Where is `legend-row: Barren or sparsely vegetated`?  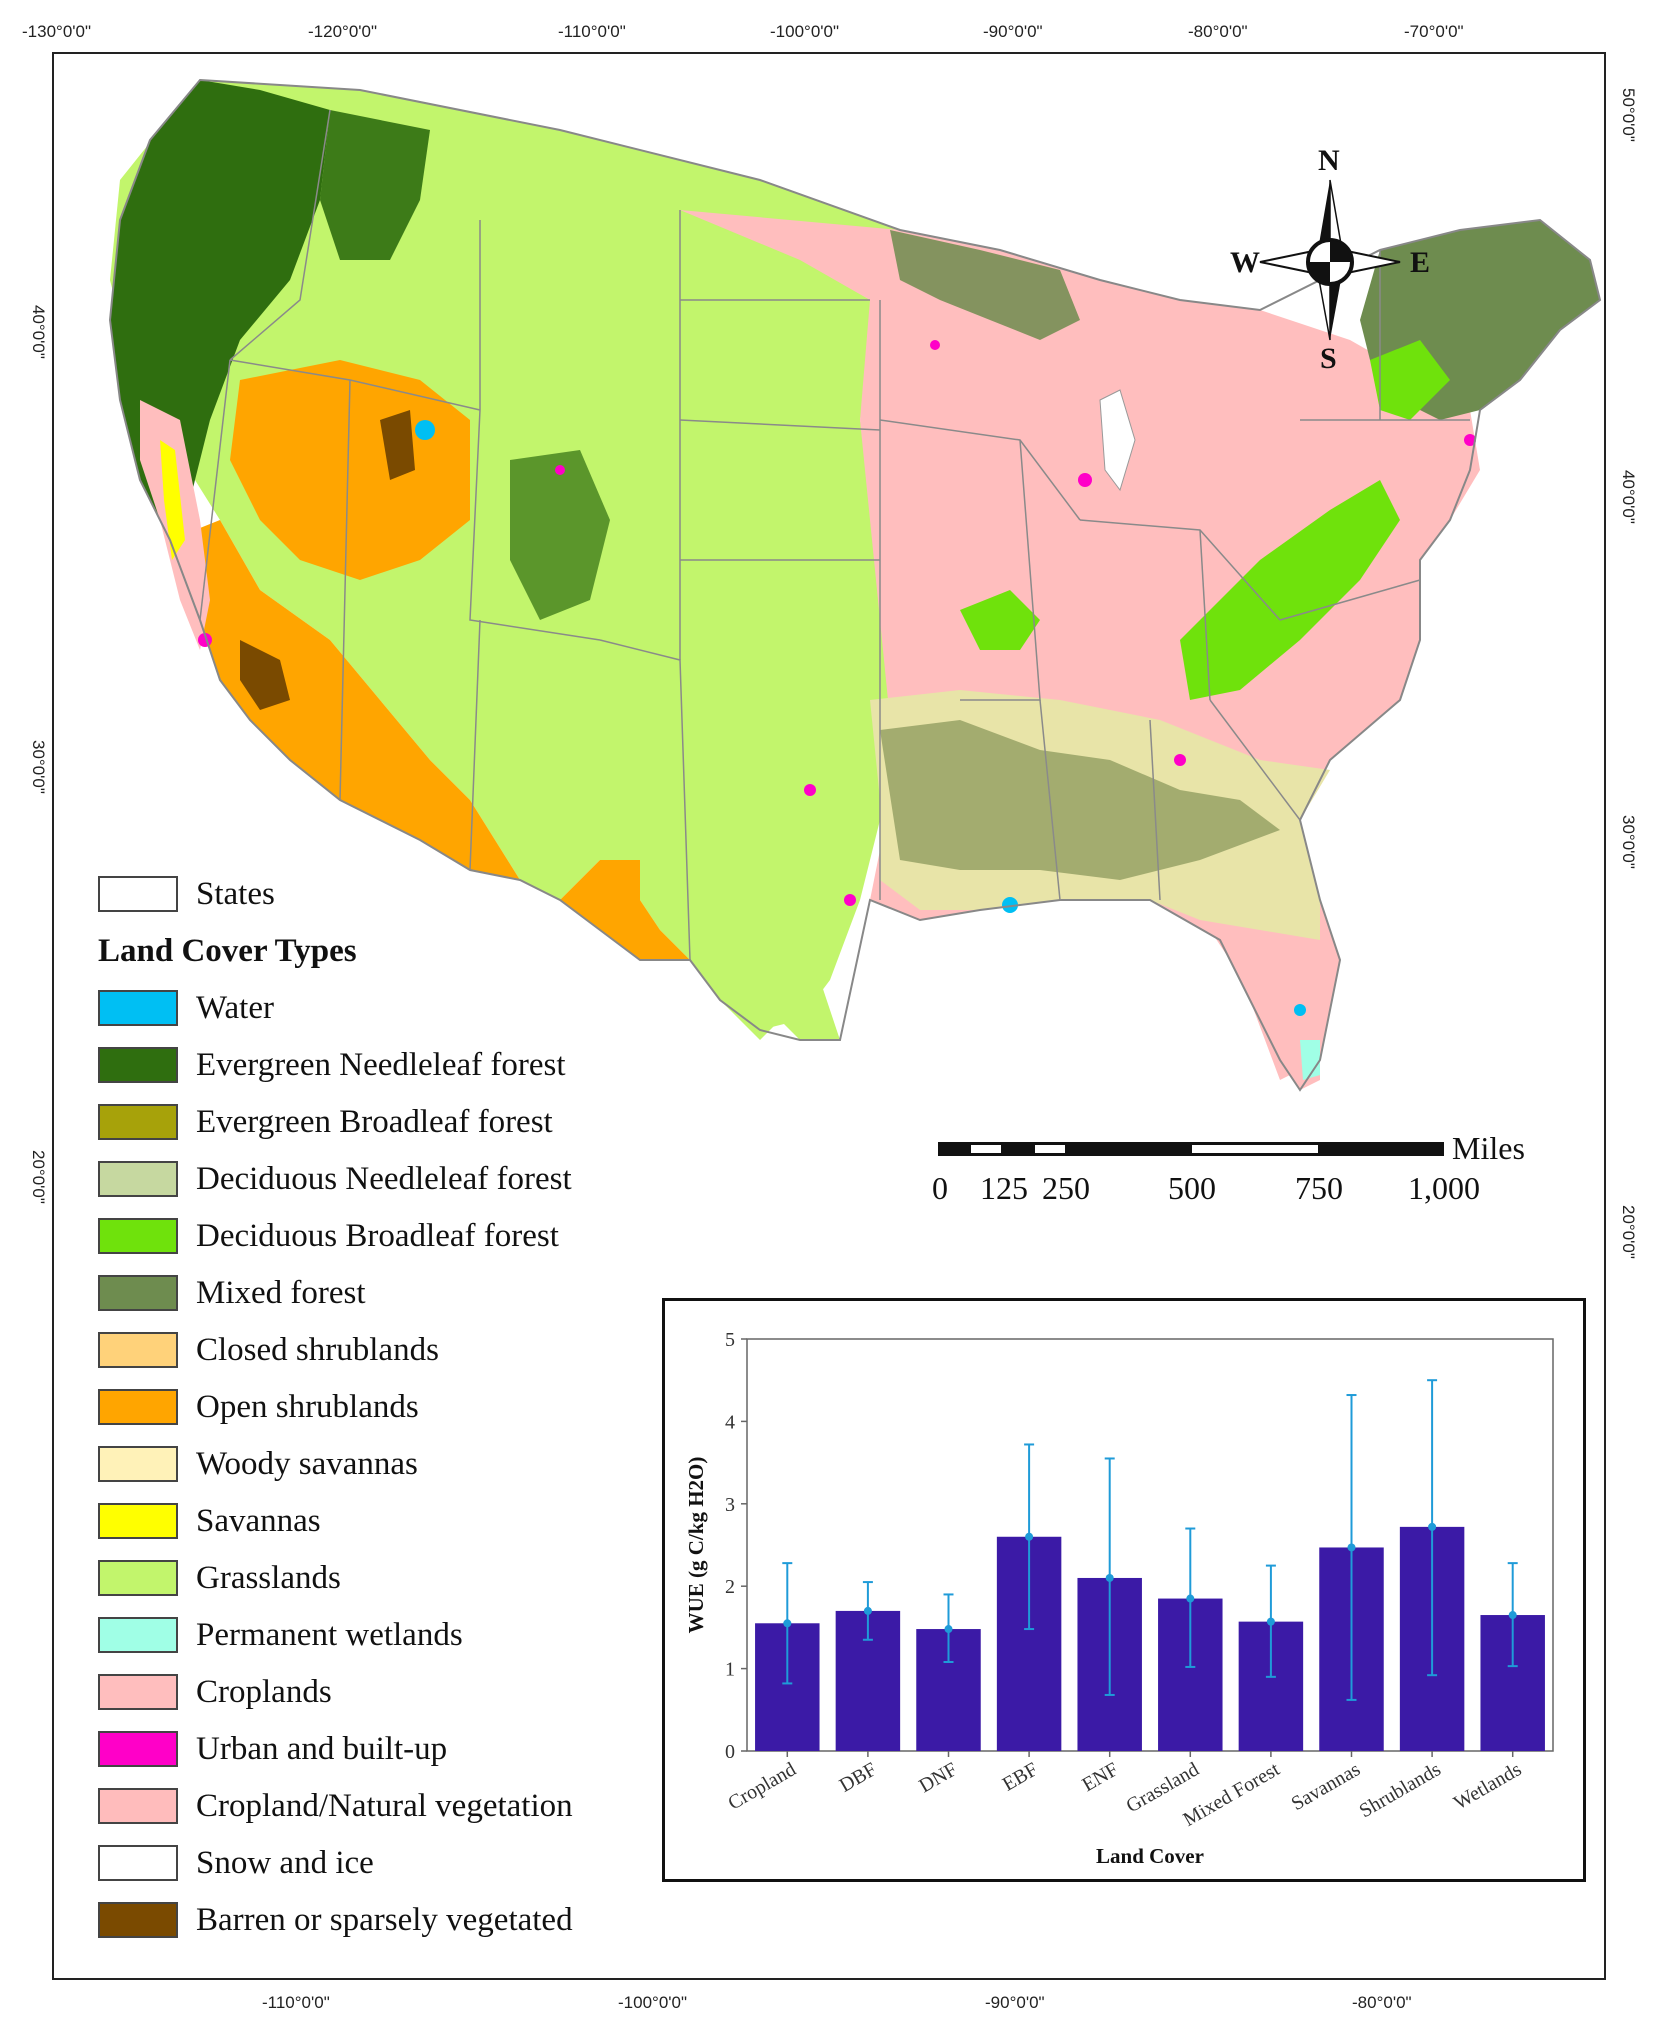 legend-row: Barren or sparsely vegetated is located at coordinates (335, 1920).